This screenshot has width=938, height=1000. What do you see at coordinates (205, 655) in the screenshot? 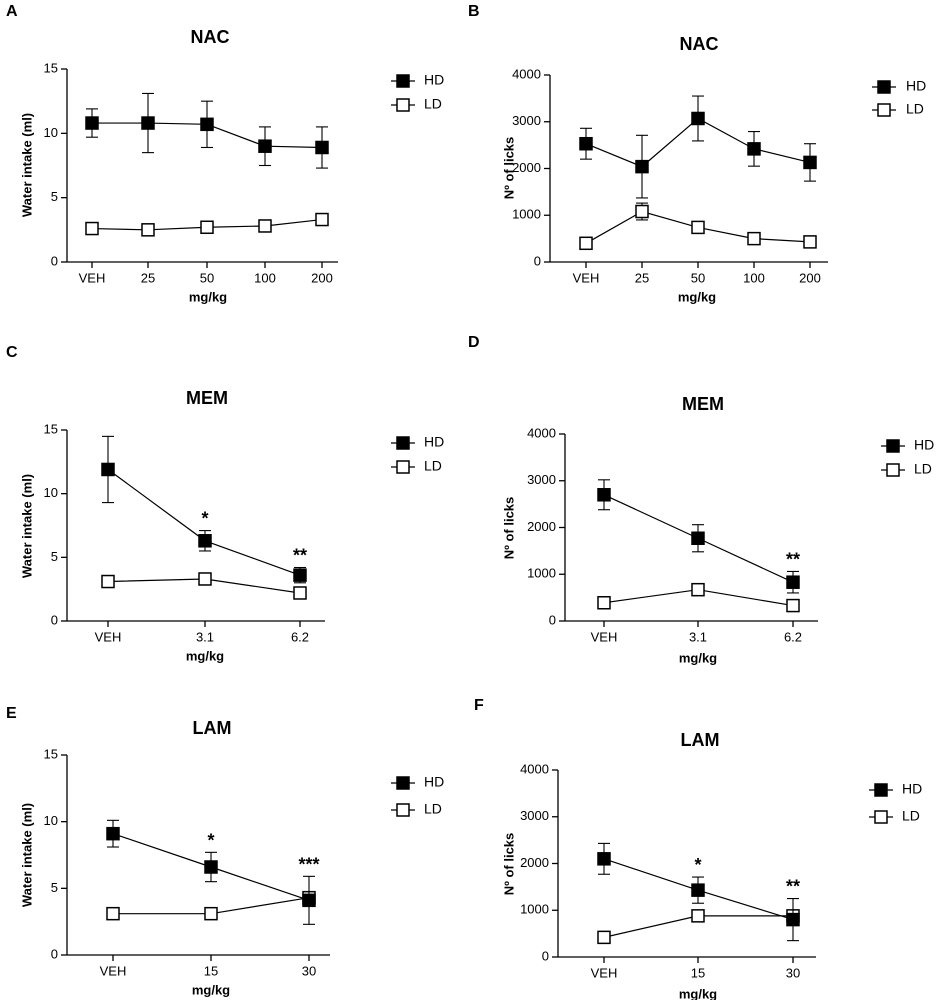
I see `x-axis-label-c: mg/kg` at bounding box center [205, 655].